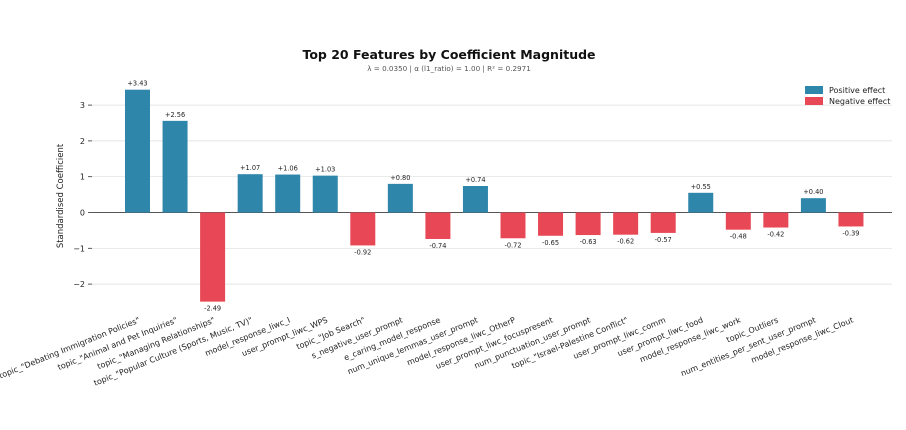 This screenshot has width=906, height=430. What do you see at coordinates (362, 252) in the screenshot?
I see `bar-value-label: -0.92` at bounding box center [362, 252].